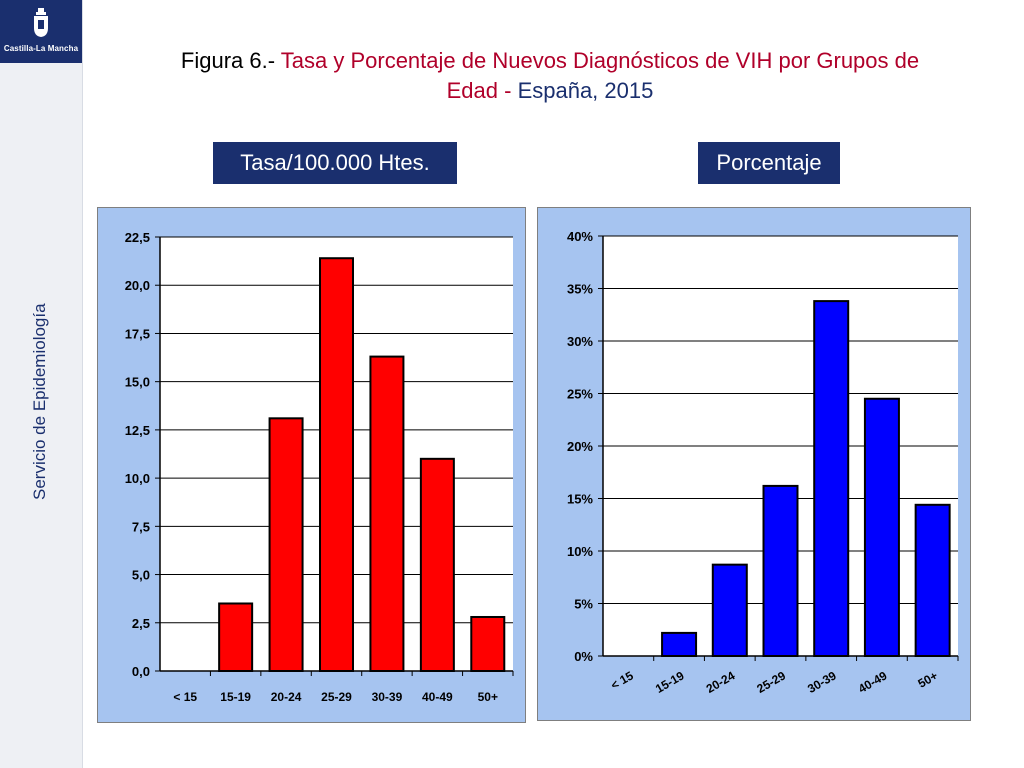 The image size is (1024, 768). I want to click on coat-of-arms-icon, so click(41, 22).